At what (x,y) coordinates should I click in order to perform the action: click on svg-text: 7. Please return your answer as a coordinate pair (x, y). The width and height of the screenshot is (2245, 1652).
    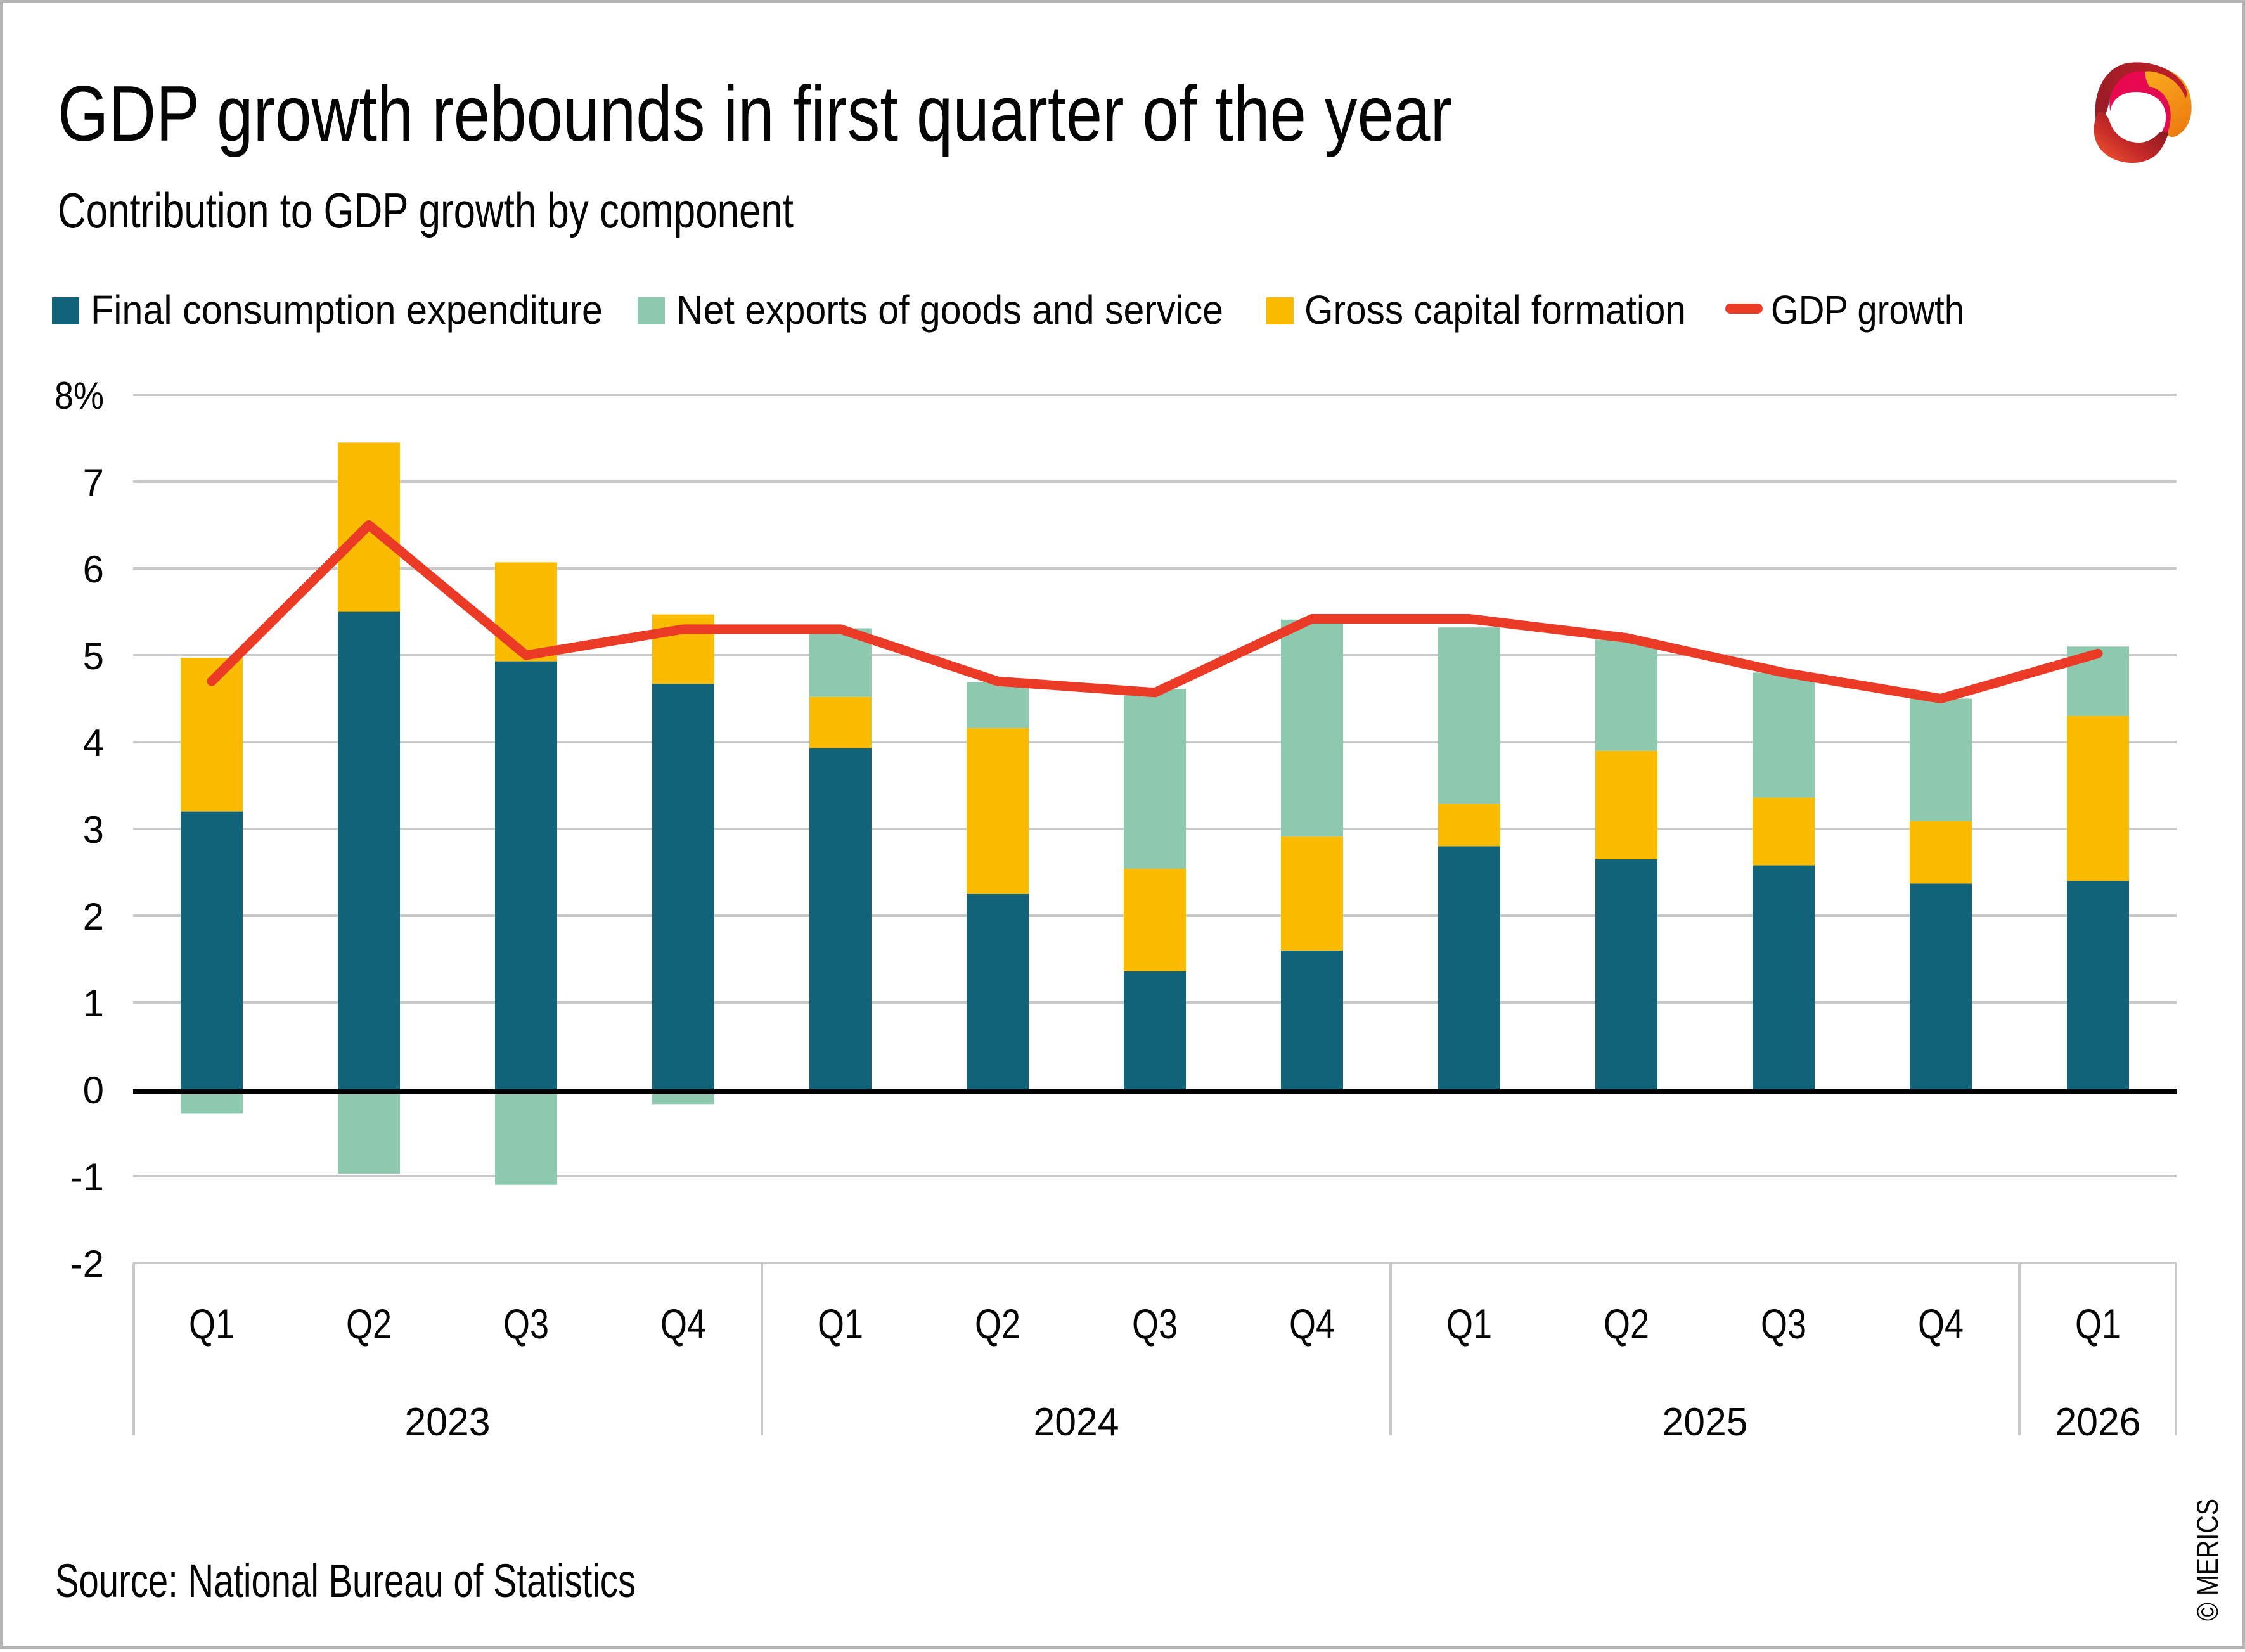
    Looking at the image, I should click on (93, 482).